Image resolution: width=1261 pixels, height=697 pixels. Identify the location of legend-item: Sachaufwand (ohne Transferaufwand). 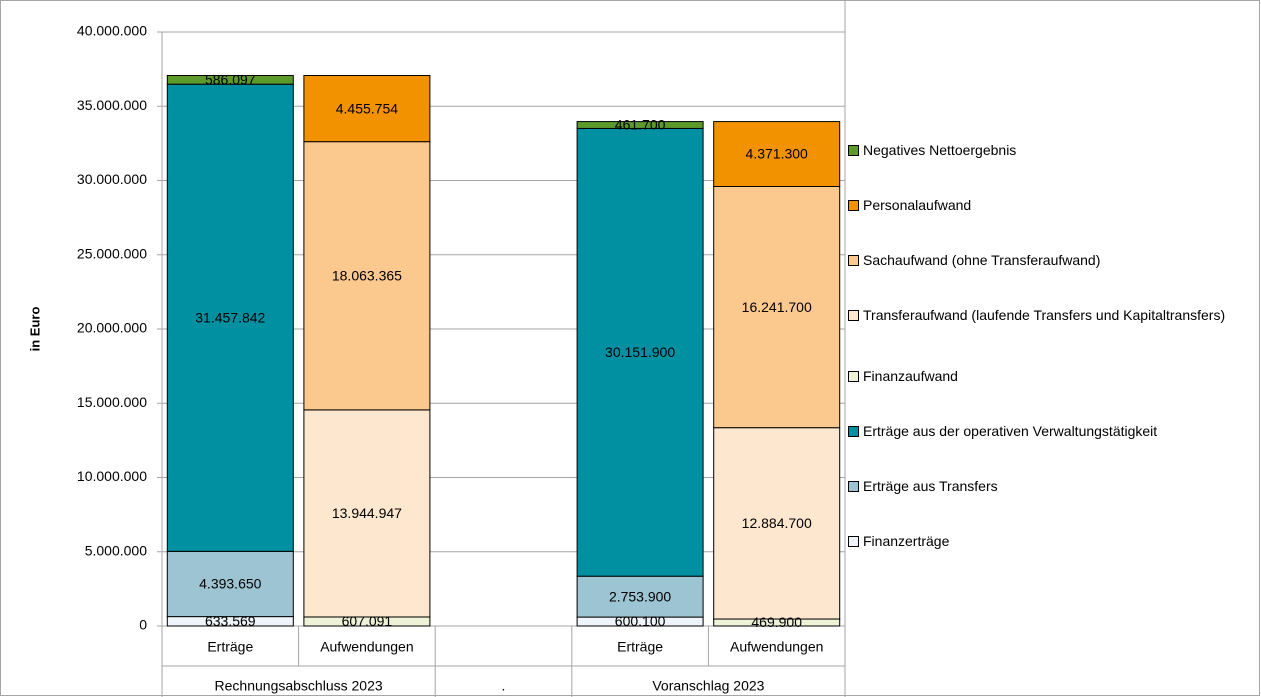
(1050, 260).